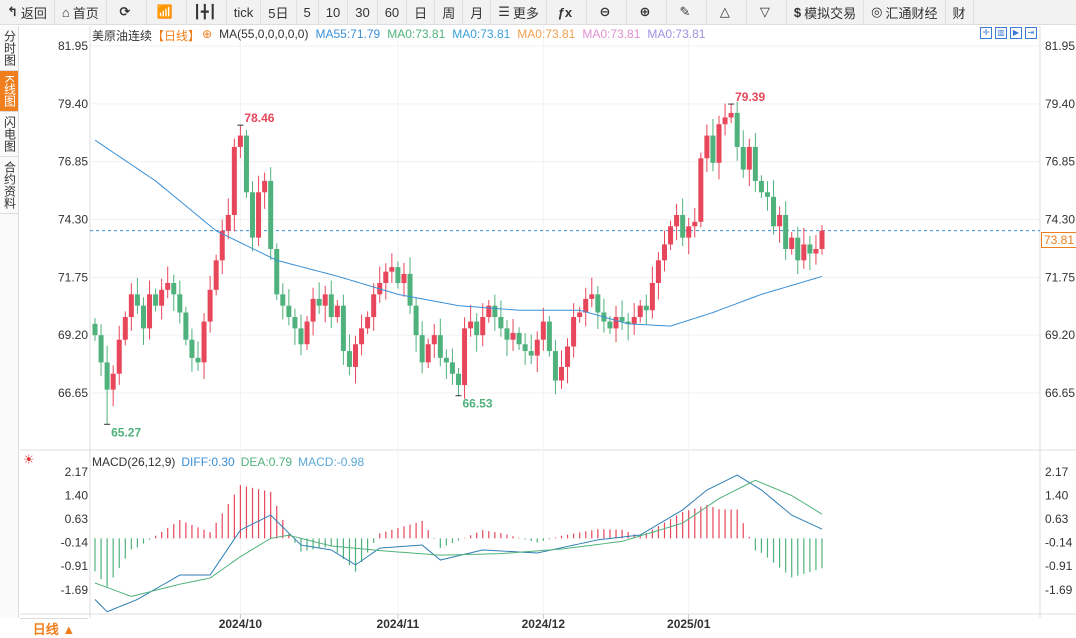 Image resolution: width=1076 pixels, height=638 pixels. I want to click on toolbar-button: 5日, so click(279, 12).